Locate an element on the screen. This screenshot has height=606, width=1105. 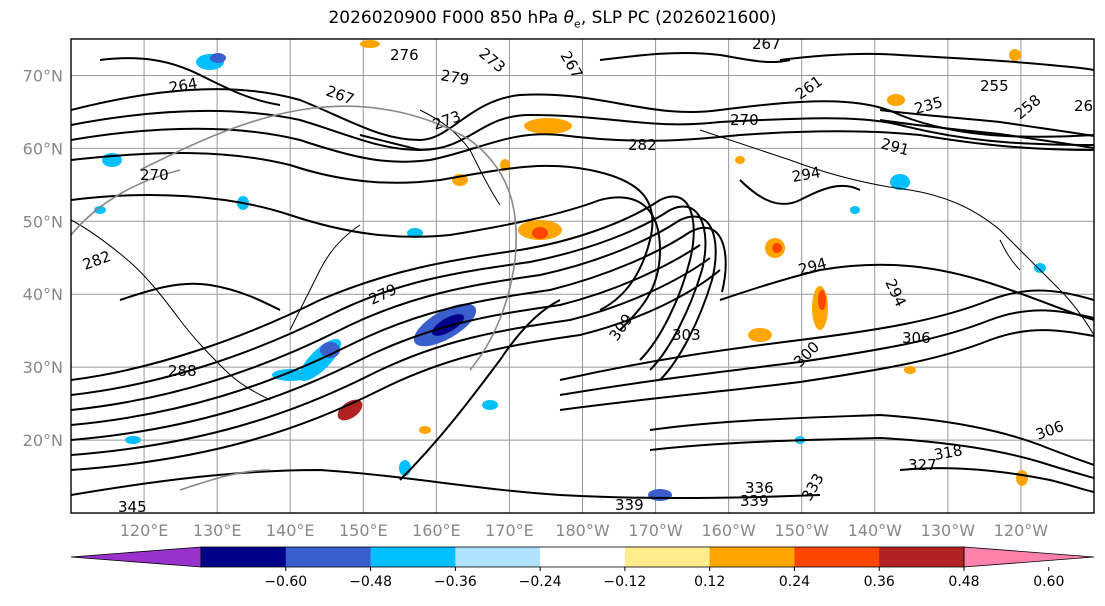
longitude-label: 170°E is located at coordinates (509, 530).